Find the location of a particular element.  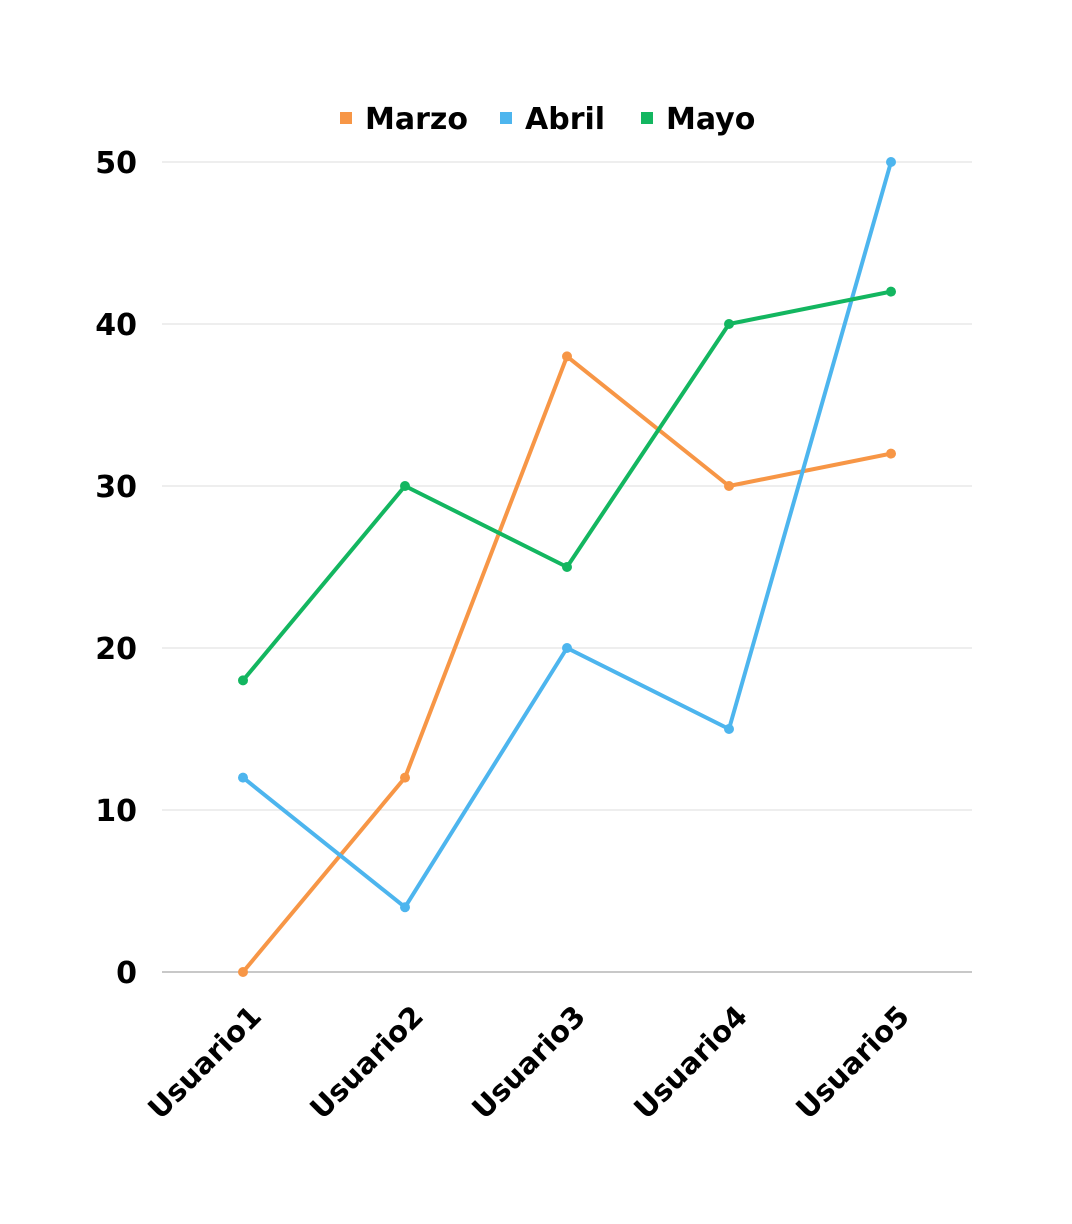

y-tick-label: 40 is located at coordinates (116, 325).